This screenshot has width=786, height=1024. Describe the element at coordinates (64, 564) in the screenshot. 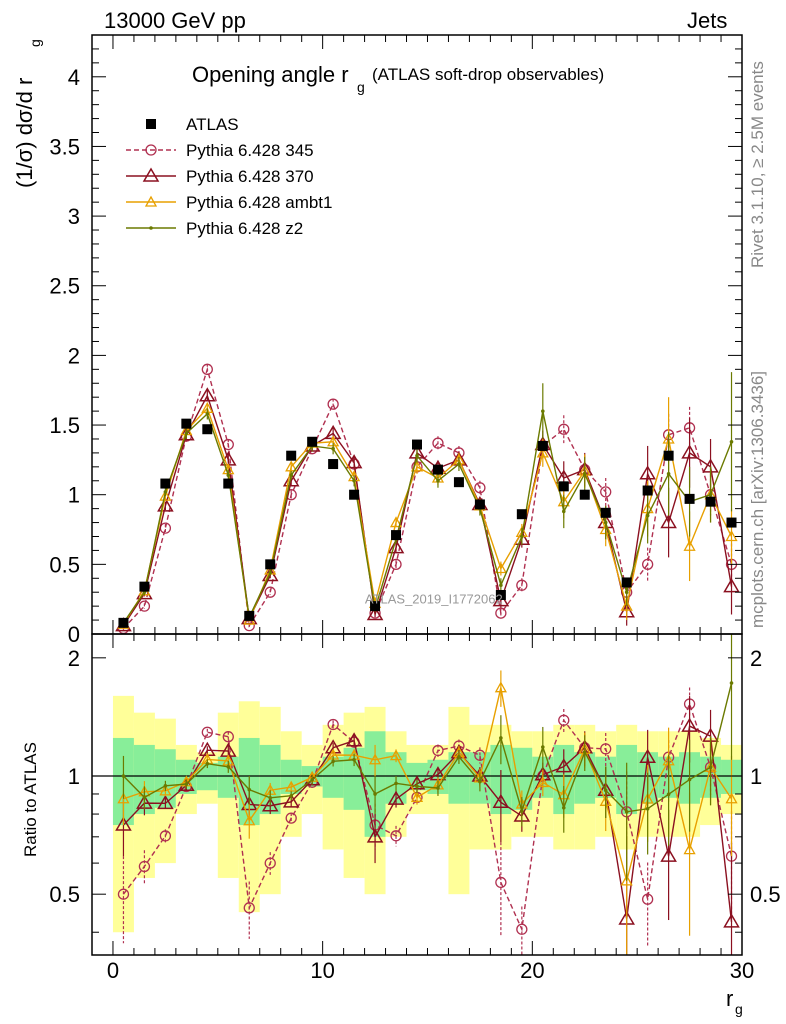

I see `y-tick-label: 0.5` at that location.